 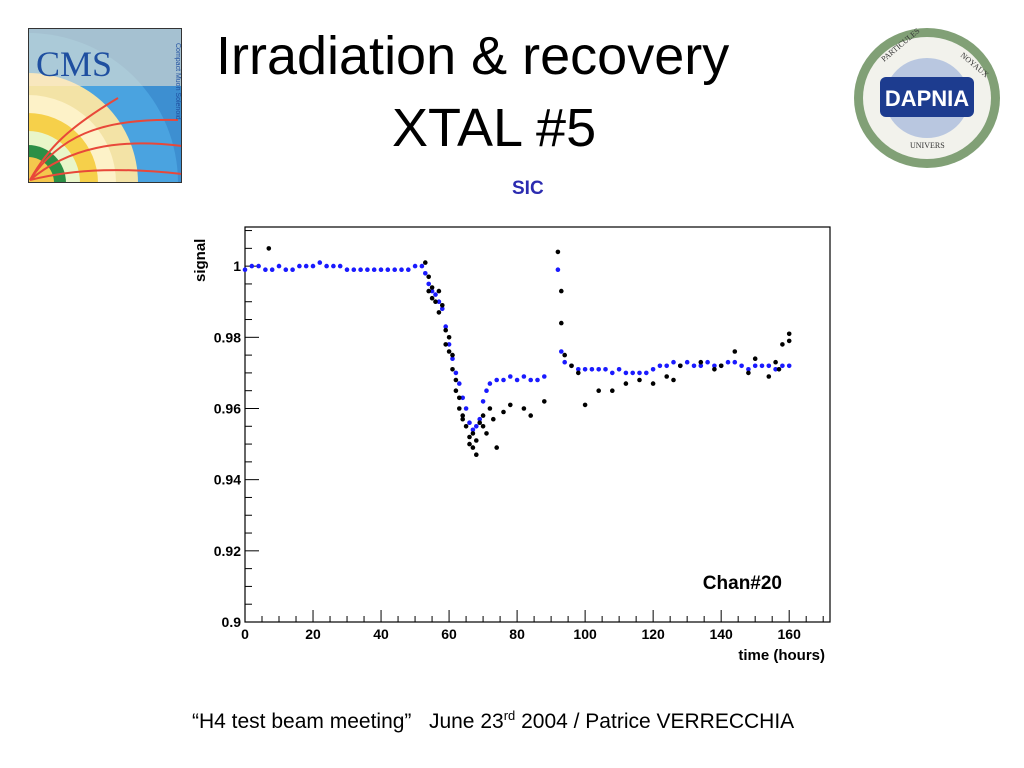 I want to click on y-axis-label: signal, so click(x=200, y=260).